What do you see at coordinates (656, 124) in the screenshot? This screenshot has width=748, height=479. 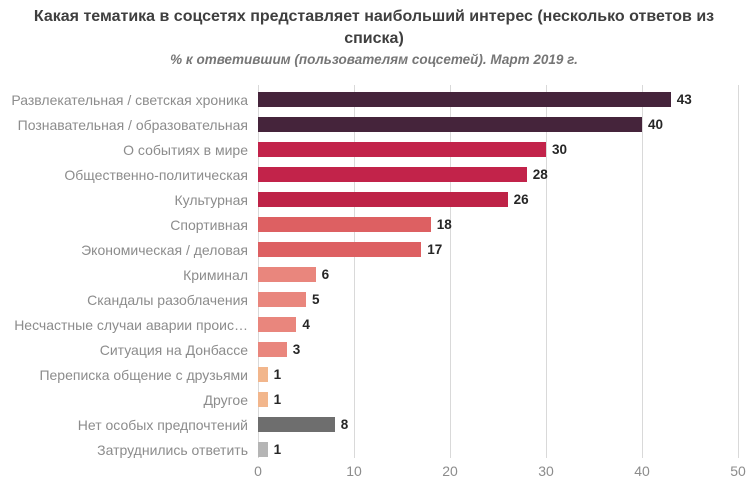 I see `value-label: 40` at bounding box center [656, 124].